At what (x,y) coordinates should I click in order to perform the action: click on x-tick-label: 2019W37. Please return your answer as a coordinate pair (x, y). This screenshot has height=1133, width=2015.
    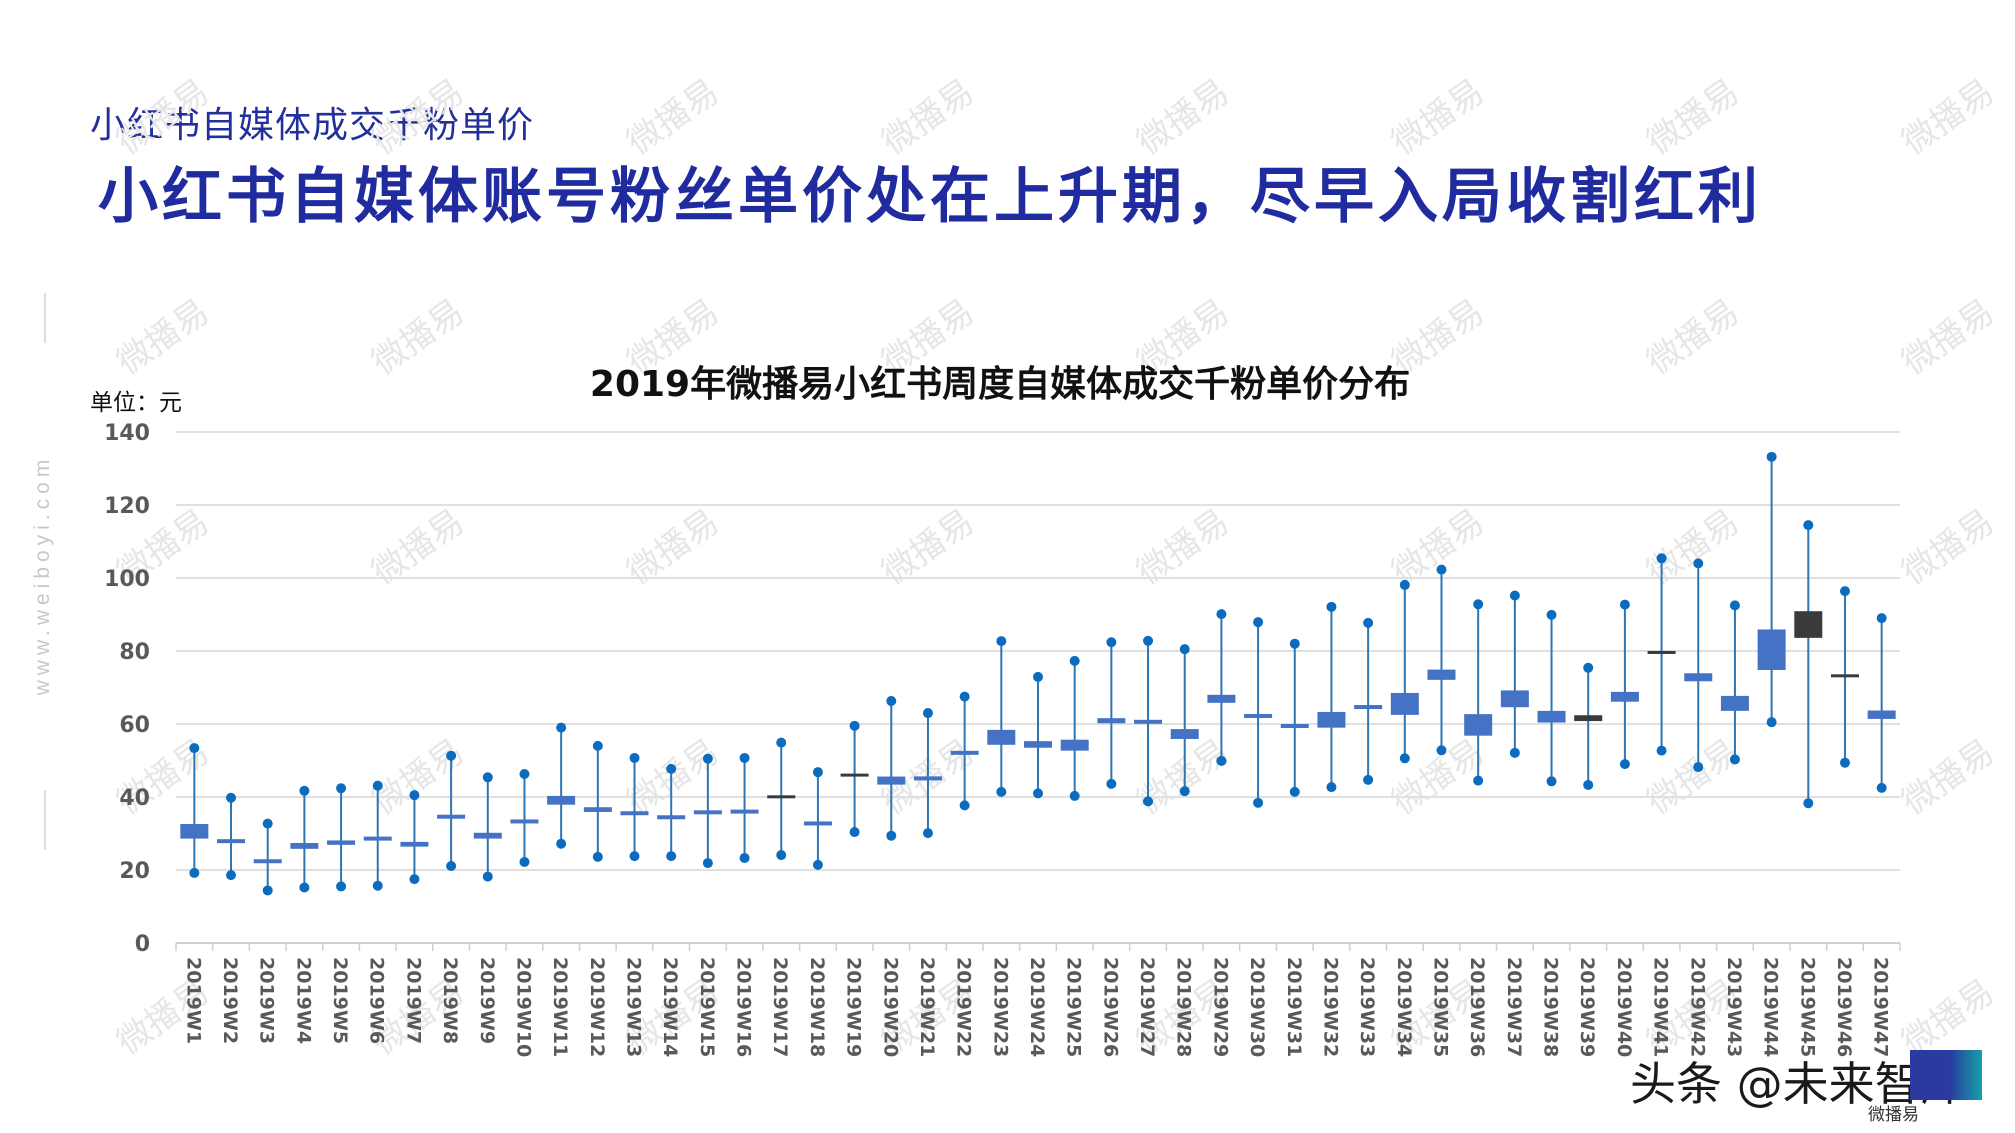
    Looking at the image, I should click on (1514, 1007).